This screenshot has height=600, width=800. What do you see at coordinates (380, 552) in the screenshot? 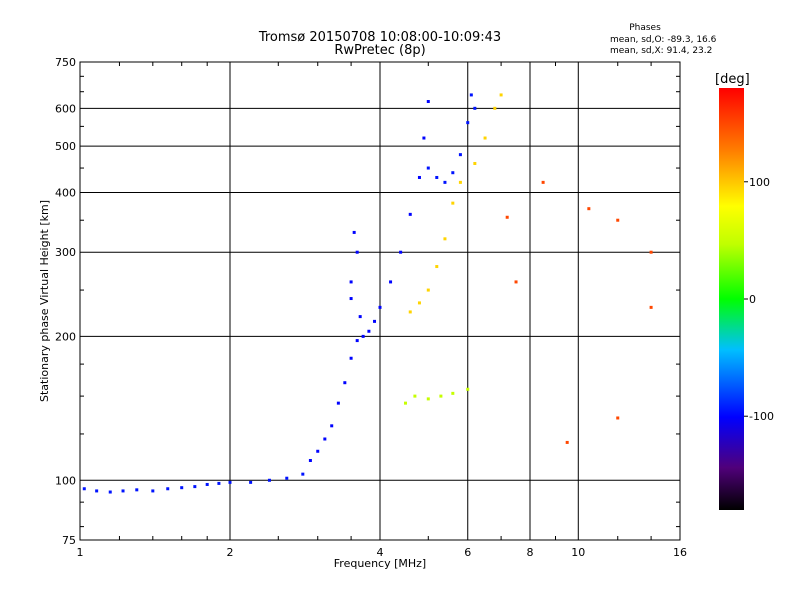
I see `x-tick-label: 4` at bounding box center [380, 552].